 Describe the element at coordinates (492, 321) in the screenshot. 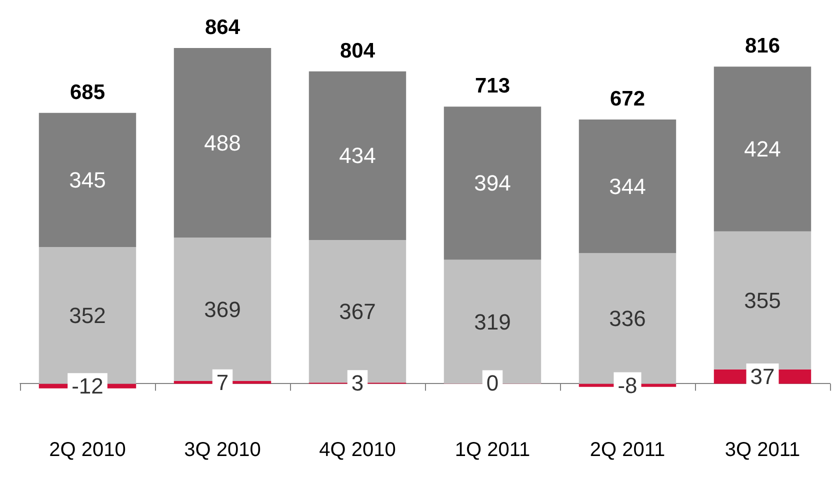

I see `data-label: 319` at that location.